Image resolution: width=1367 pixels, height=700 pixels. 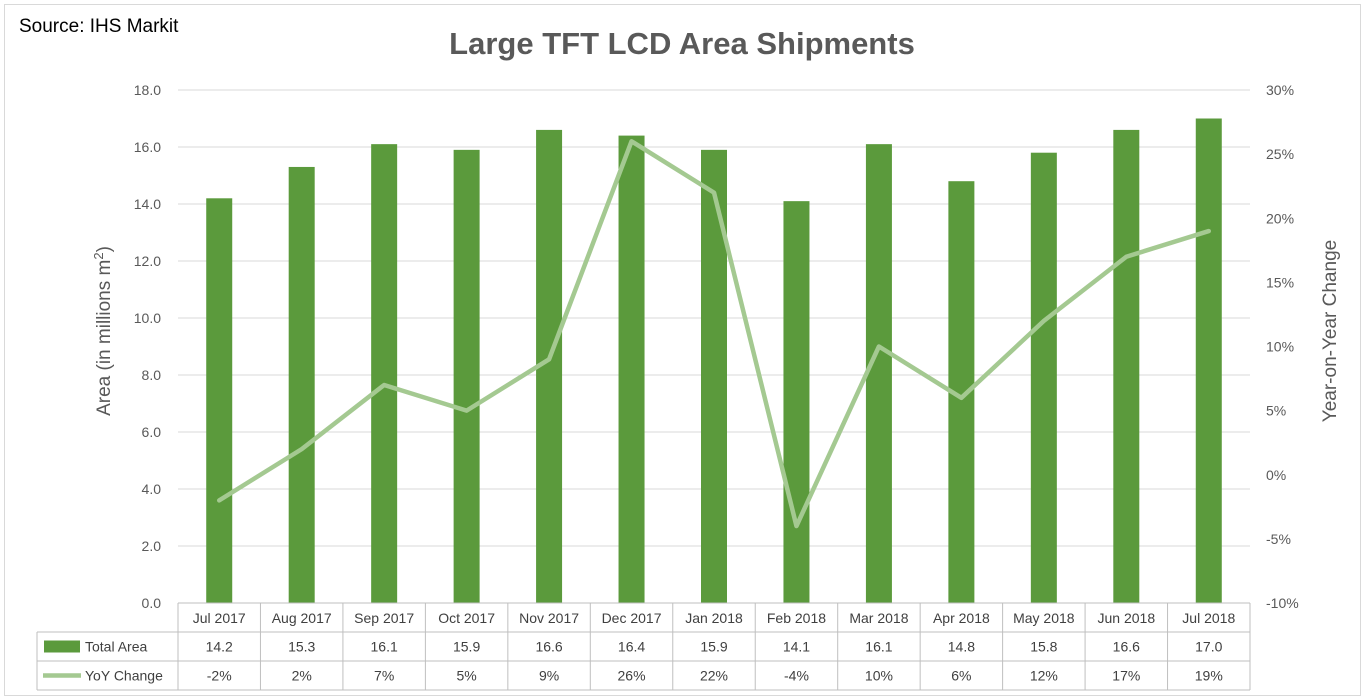 What do you see at coordinates (152, 432) in the screenshot?
I see `y-tick-label: 6.0` at bounding box center [152, 432].